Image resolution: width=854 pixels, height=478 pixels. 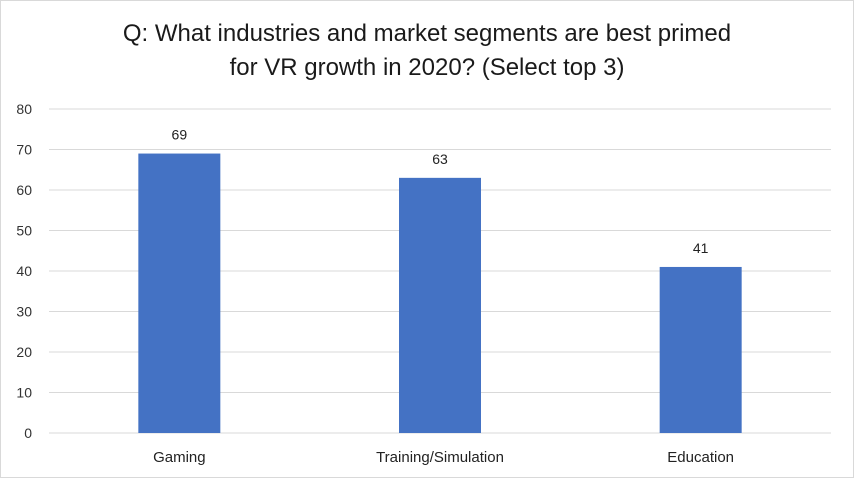 I want to click on y-tick-label: 10, so click(x=24, y=393).